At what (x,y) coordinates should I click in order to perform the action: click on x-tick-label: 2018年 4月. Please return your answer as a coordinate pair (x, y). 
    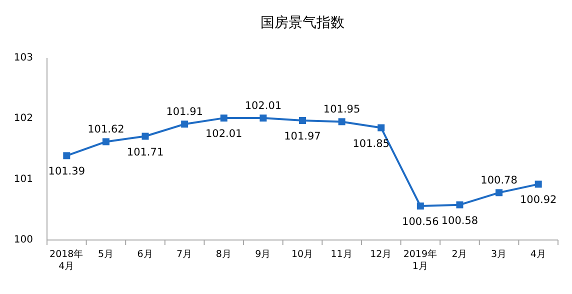
    Looking at the image, I should click on (67, 260).